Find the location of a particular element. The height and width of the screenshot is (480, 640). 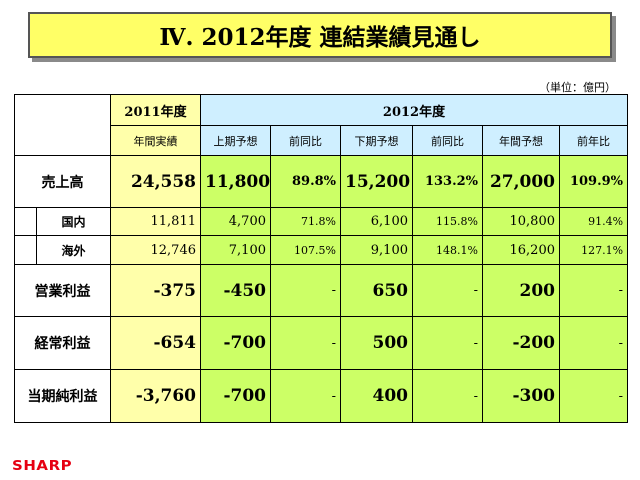

cell-h2: 400 is located at coordinates (376, 396).